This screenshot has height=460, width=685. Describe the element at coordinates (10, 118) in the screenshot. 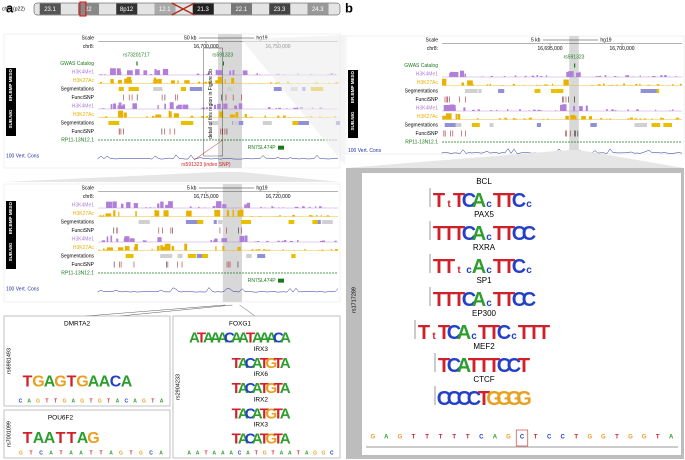

I see `group-label: SUB.NIG` at that location.